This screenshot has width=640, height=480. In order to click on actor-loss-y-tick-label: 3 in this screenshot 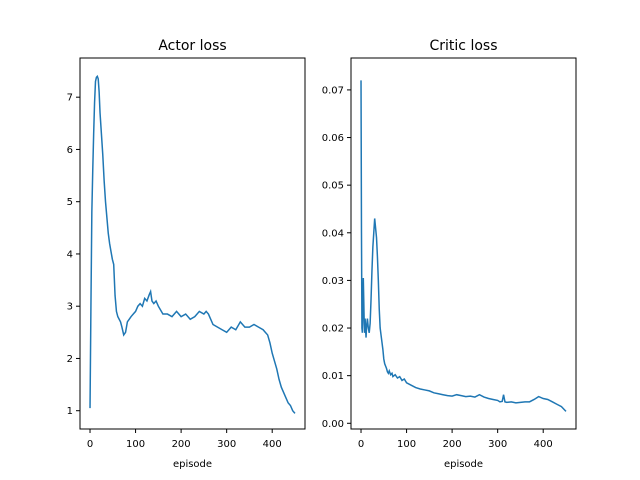, I will do `click(70, 307)`.